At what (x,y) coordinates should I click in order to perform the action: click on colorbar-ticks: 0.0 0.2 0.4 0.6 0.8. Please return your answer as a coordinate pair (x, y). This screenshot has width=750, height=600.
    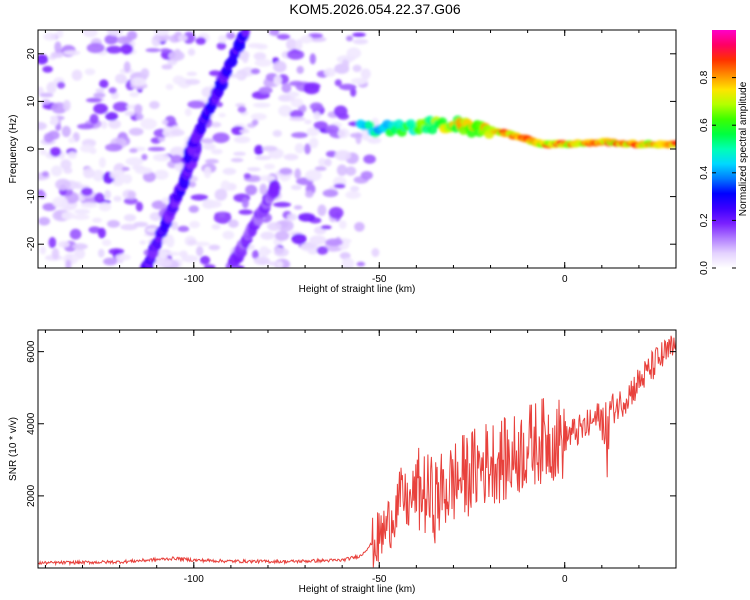
    Looking at the image, I should click on (717, 172).